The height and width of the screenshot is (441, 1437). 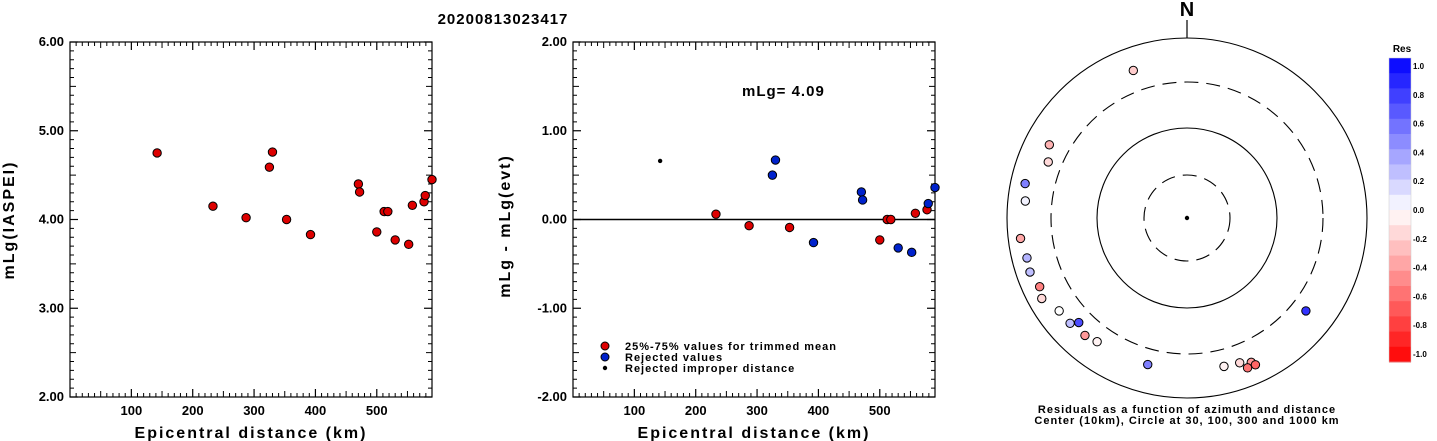 What do you see at coordinates (674, 358) in the screenshot?
I see `legend-label: Rejected values` at bounding box center [674, 358].